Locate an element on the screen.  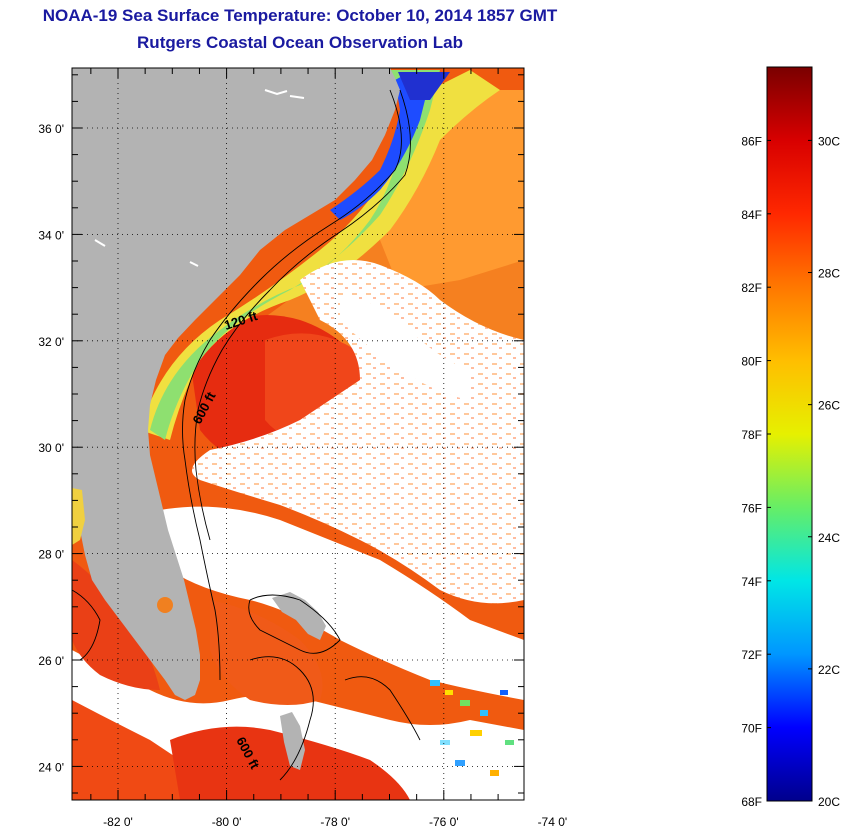
colorbar-f-label: 86F is located at coordinates (751, 141).